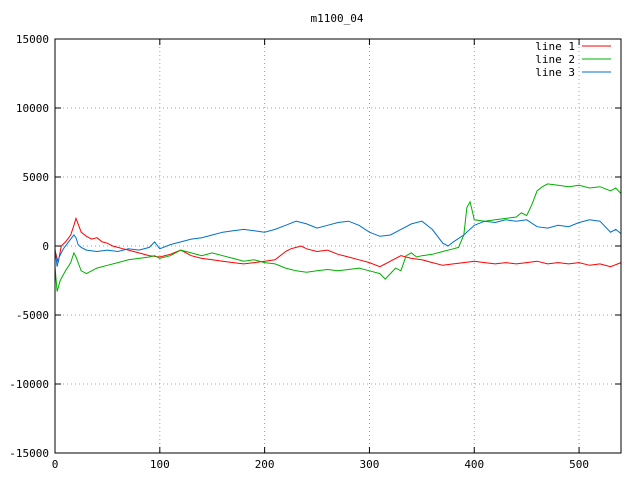 The image size is (640, 480). What do you see at coordinates (45, 246) in the screenshot?
I see `y-tick-label: 0` at bounding box center [45, 246].